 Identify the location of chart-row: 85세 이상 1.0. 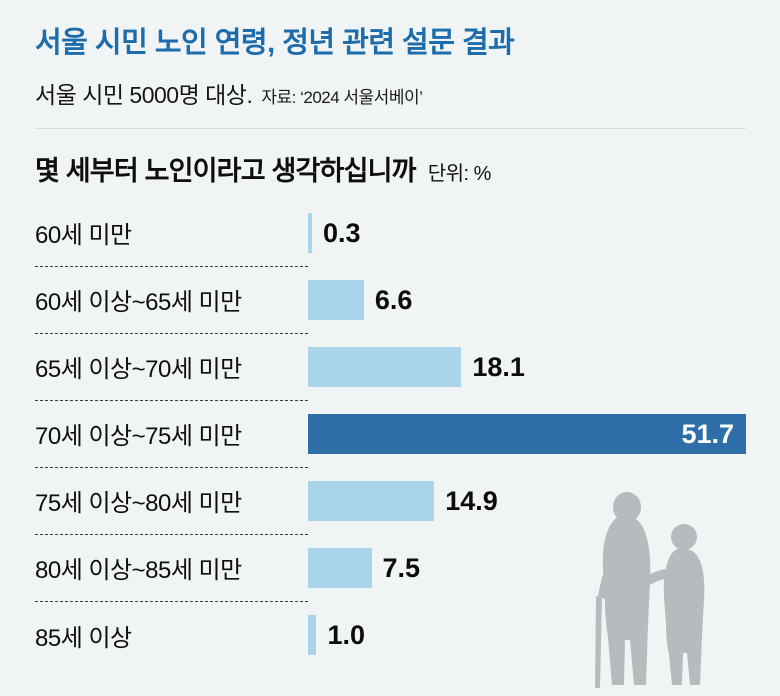
(390, 635).